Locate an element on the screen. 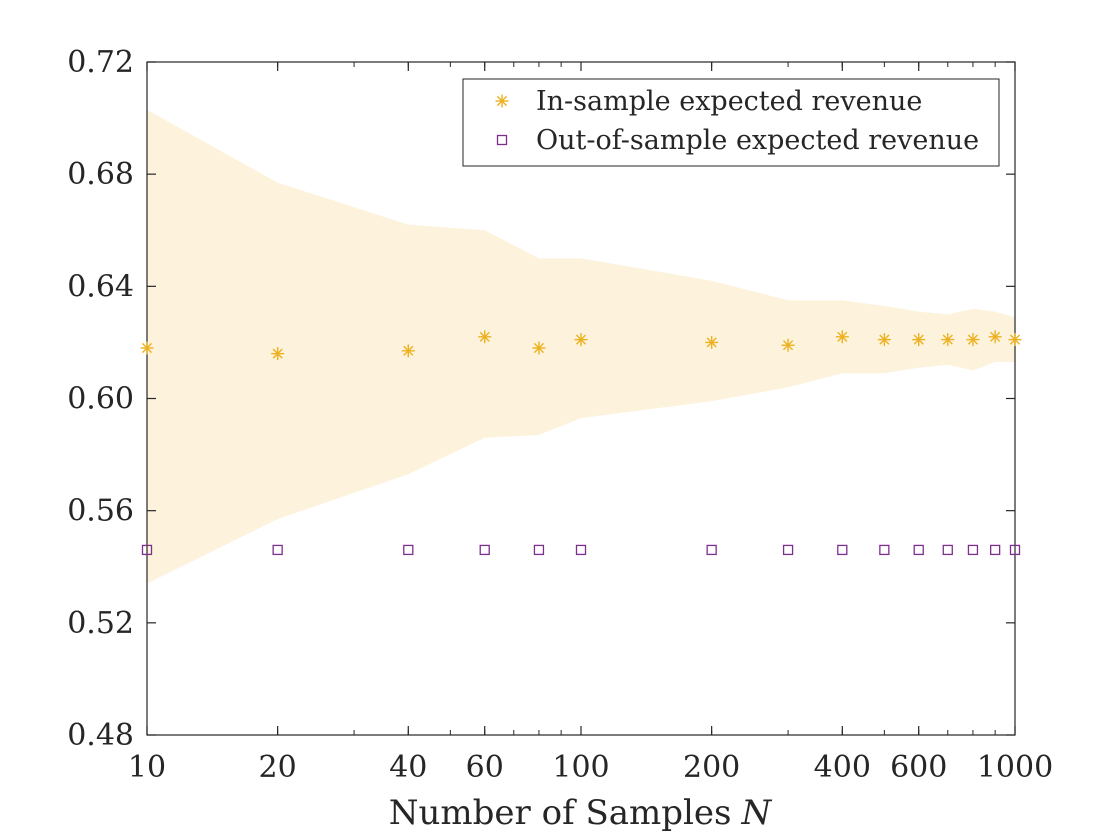  y-tick-label: 0.52 is located at coordinates (100, 623).